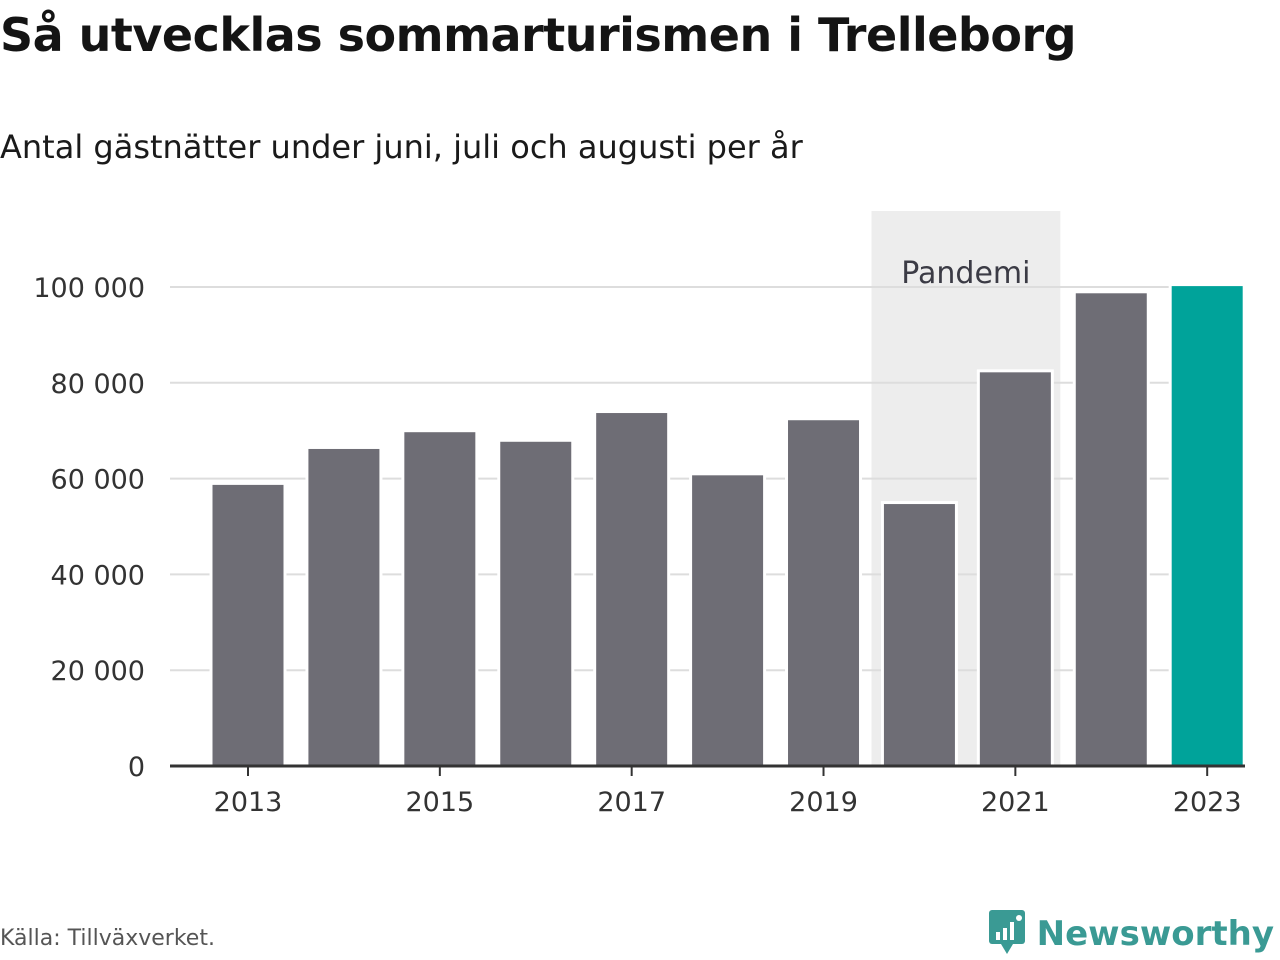 Image resolution: width=1280 pixels, height=960 pixels. I want to click on x-tick-label: 2021, so click(1015, 802).